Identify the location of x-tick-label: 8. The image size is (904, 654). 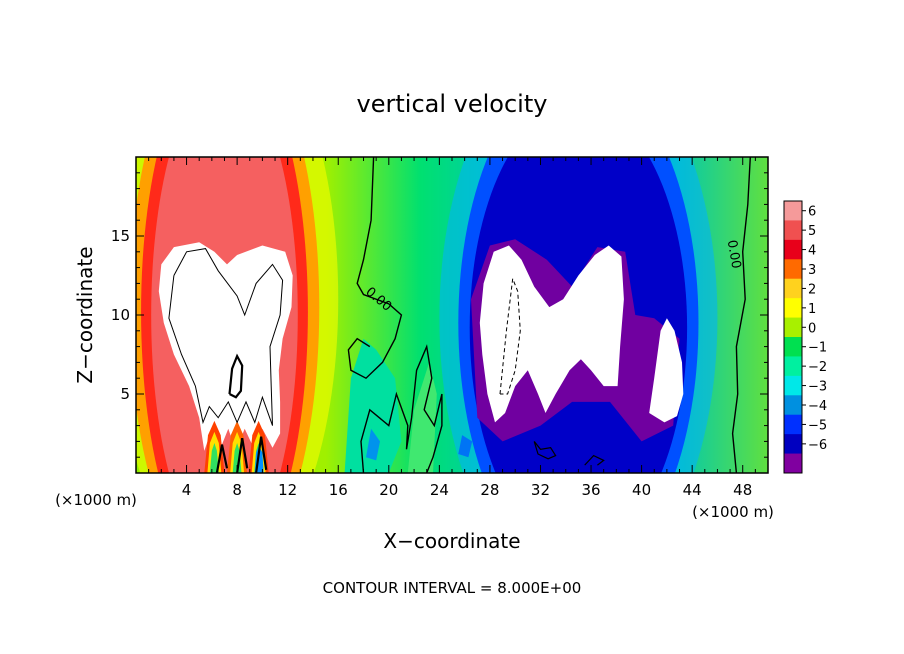
(237, 490).